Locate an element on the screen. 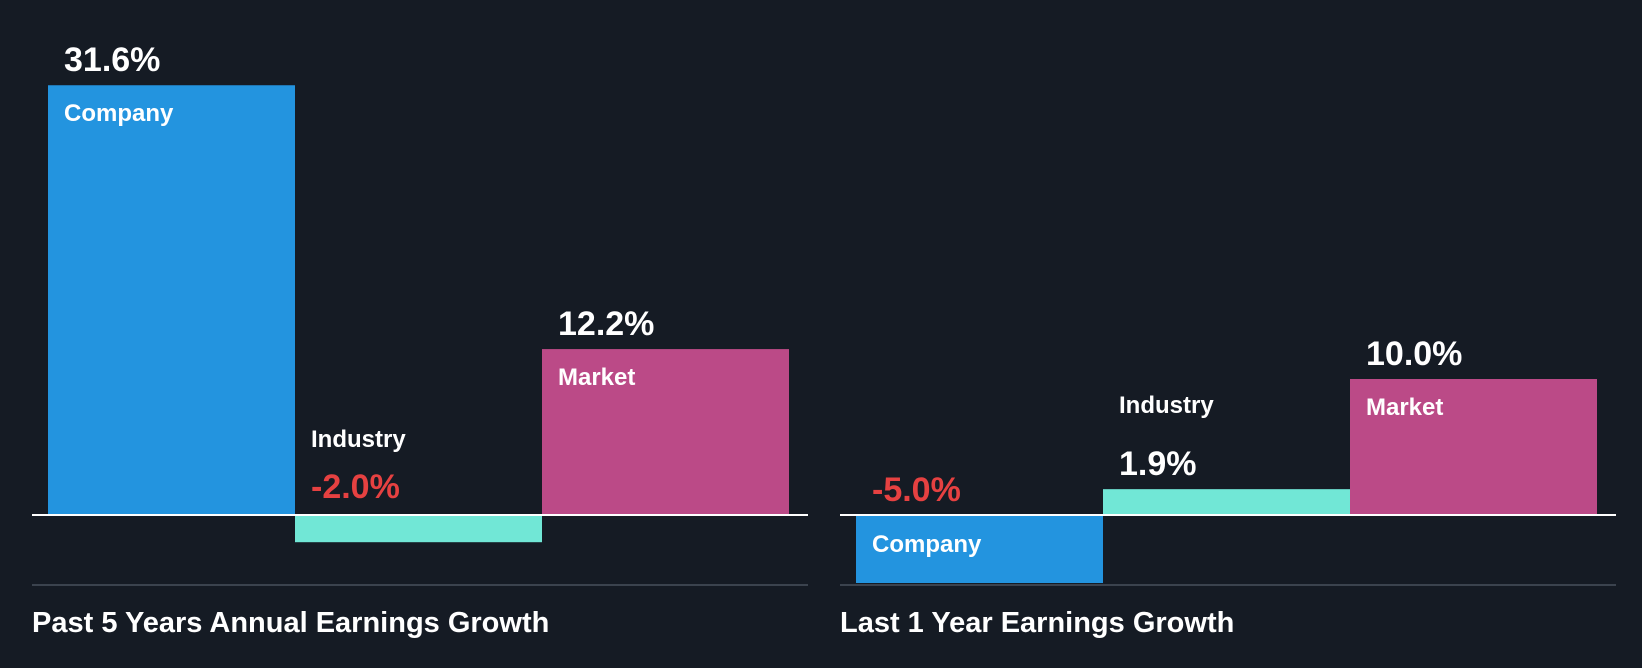 The width and height of the screenshot is (1642, 668). last-1-year-company-value-label: -5.0% is located at coordinates (916, 490).